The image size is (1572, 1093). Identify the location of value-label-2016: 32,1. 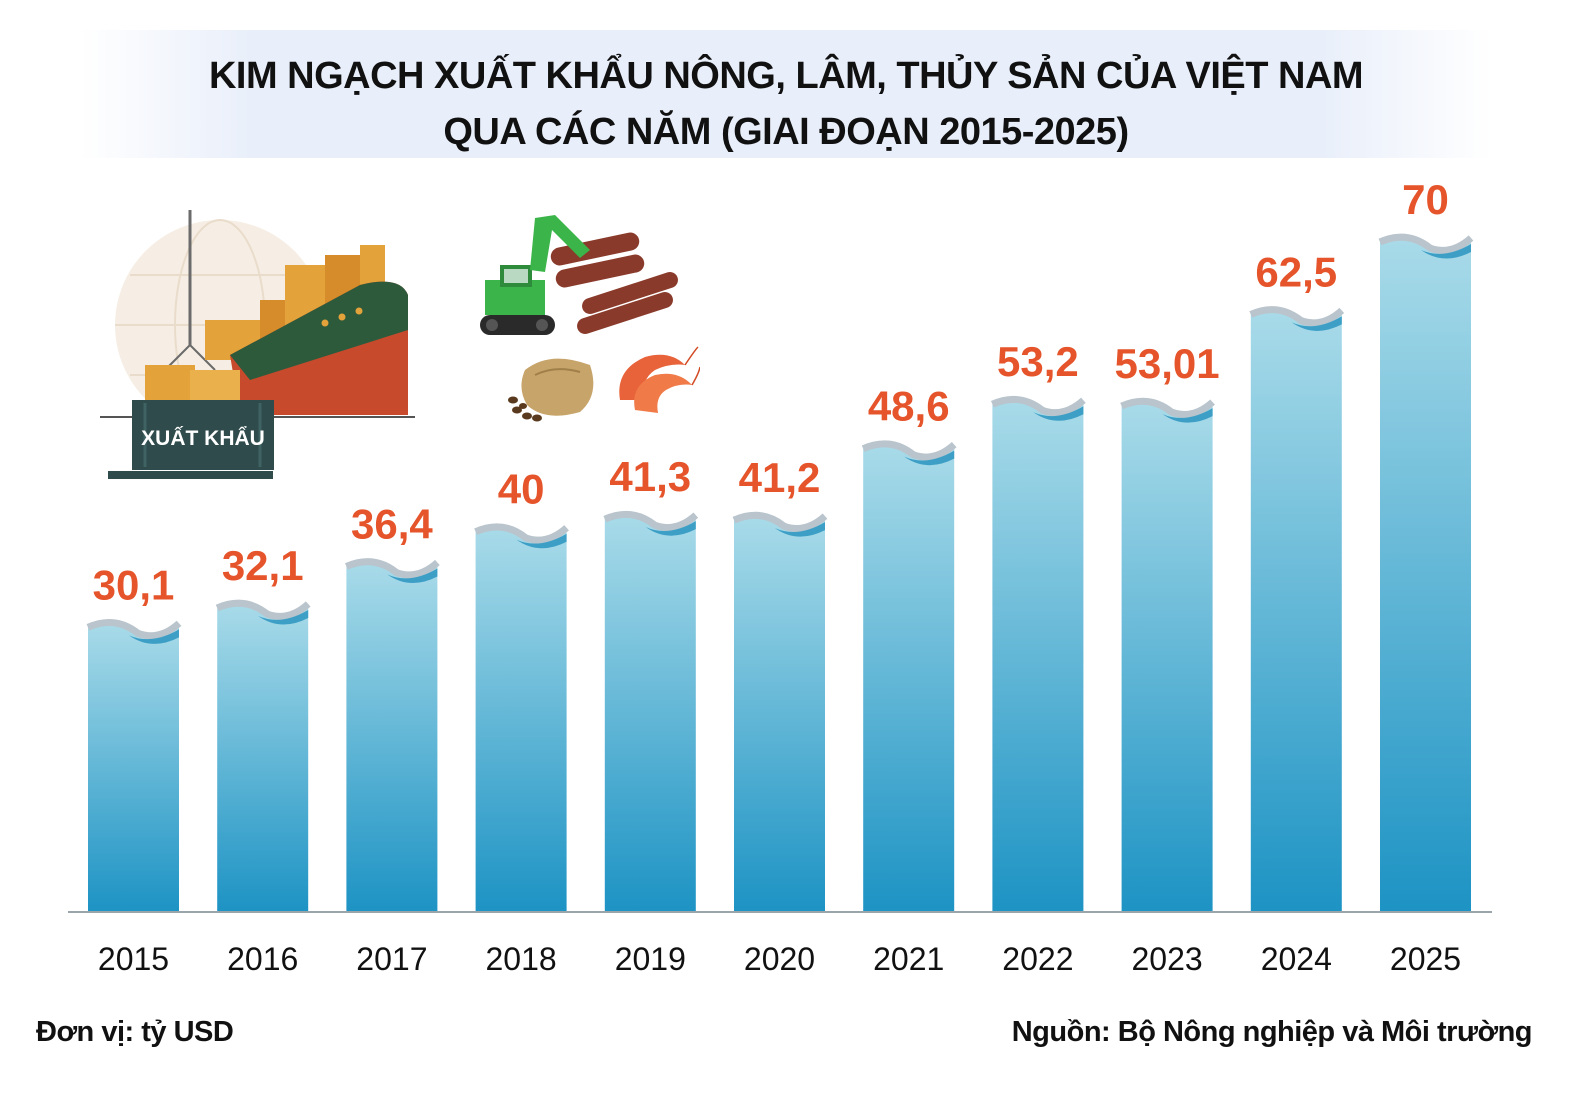
(263, 565).